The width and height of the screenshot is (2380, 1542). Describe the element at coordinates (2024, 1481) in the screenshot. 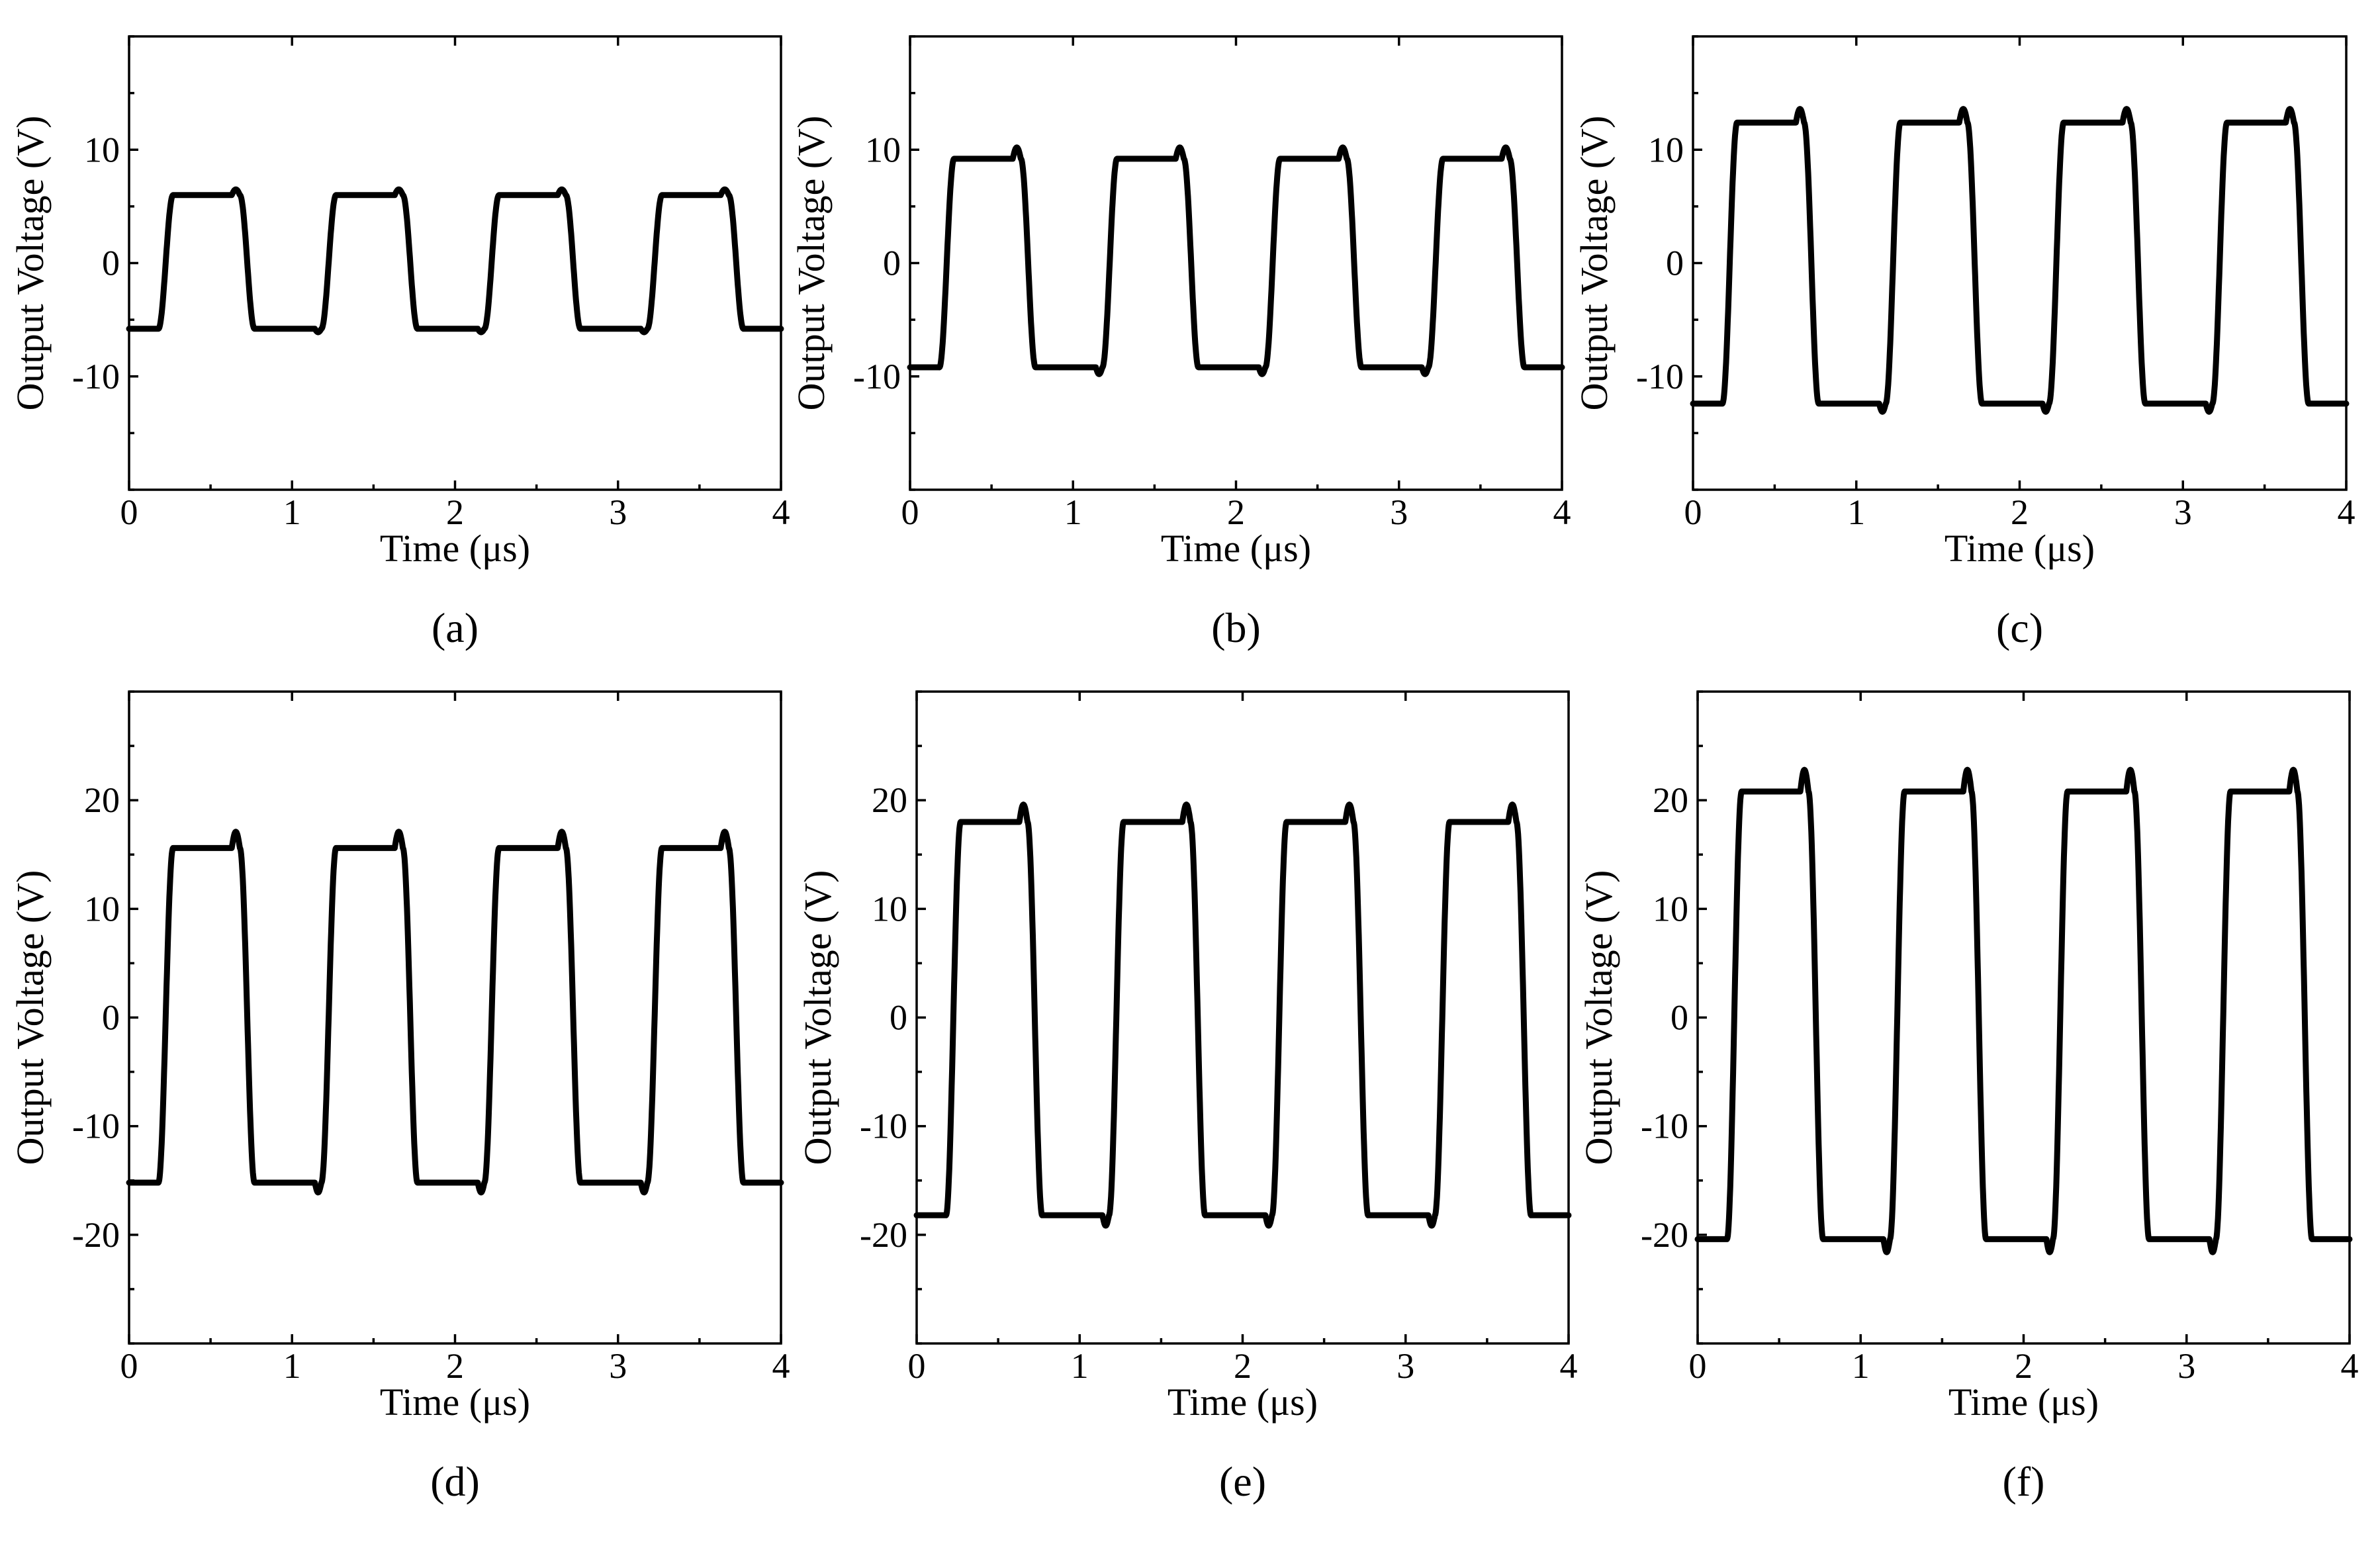

I see `panel-caption: (f)` at that location.